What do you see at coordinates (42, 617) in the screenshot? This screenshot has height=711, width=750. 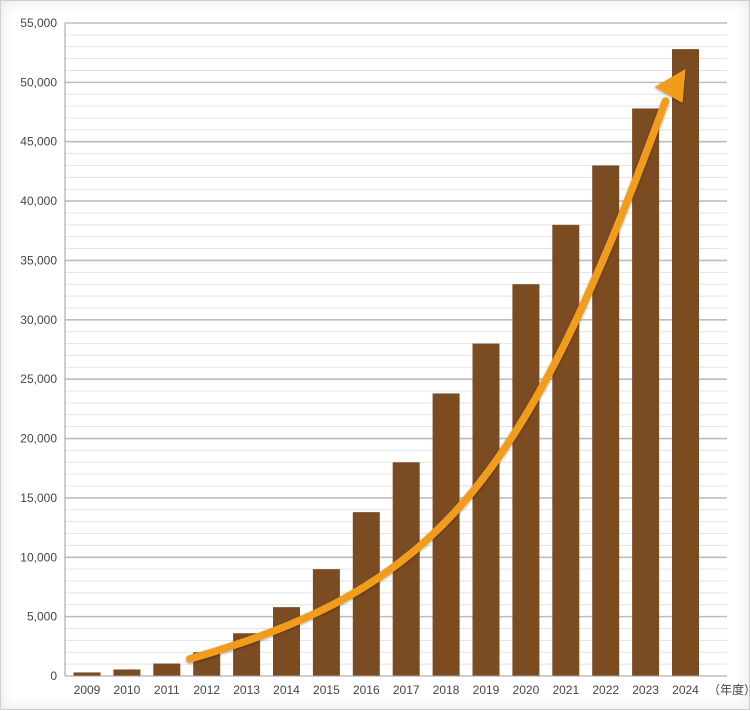 I see `y-tick-label: 5,000` at bounding box center [42, 617].